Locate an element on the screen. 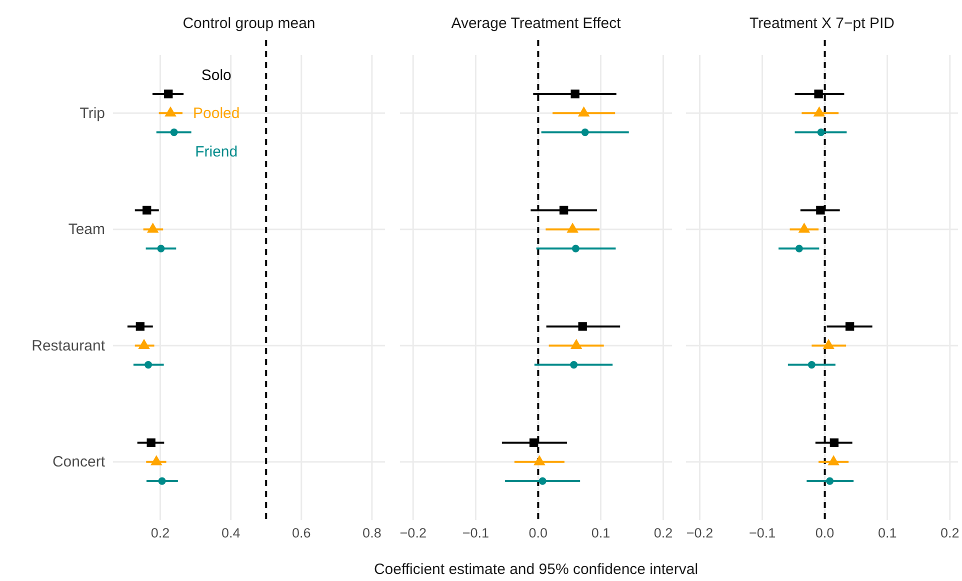  y-tick-label: Team is located at coordinates (86, 229).